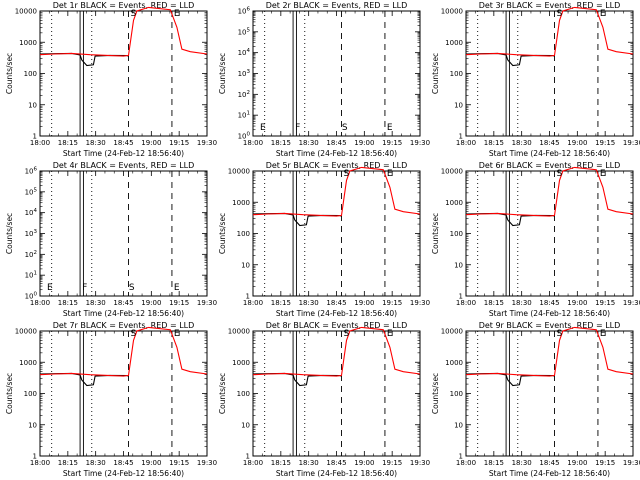  What do you see at coordinates (454, 363) in the screenshot?
I see `y-tick-label: 1000` at bounding box center [454, 363].